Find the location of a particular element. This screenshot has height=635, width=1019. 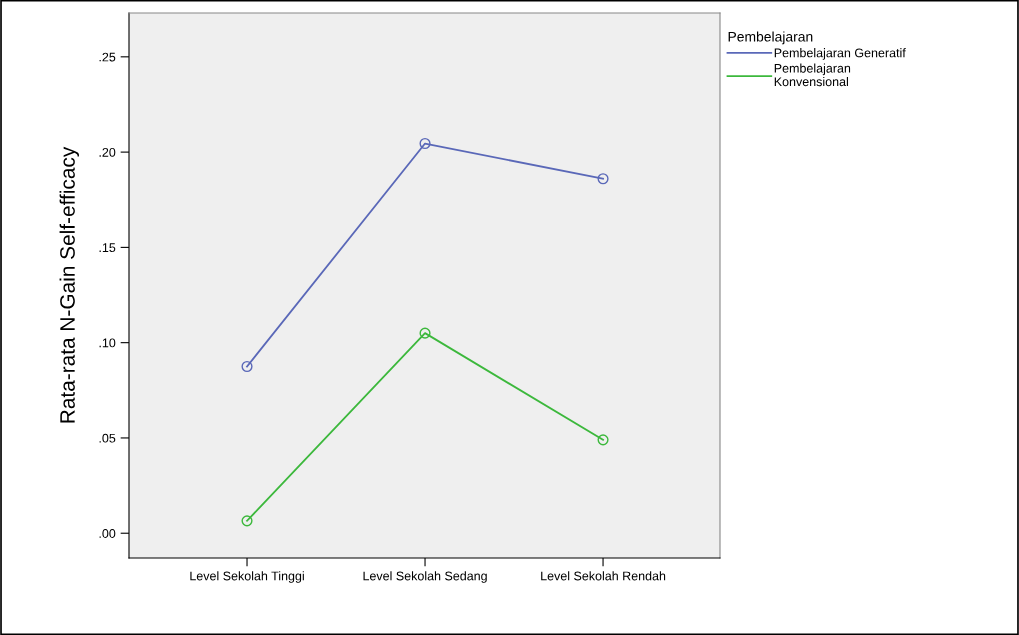

y-tick-label: .10 is located at coordinates (107, 343).